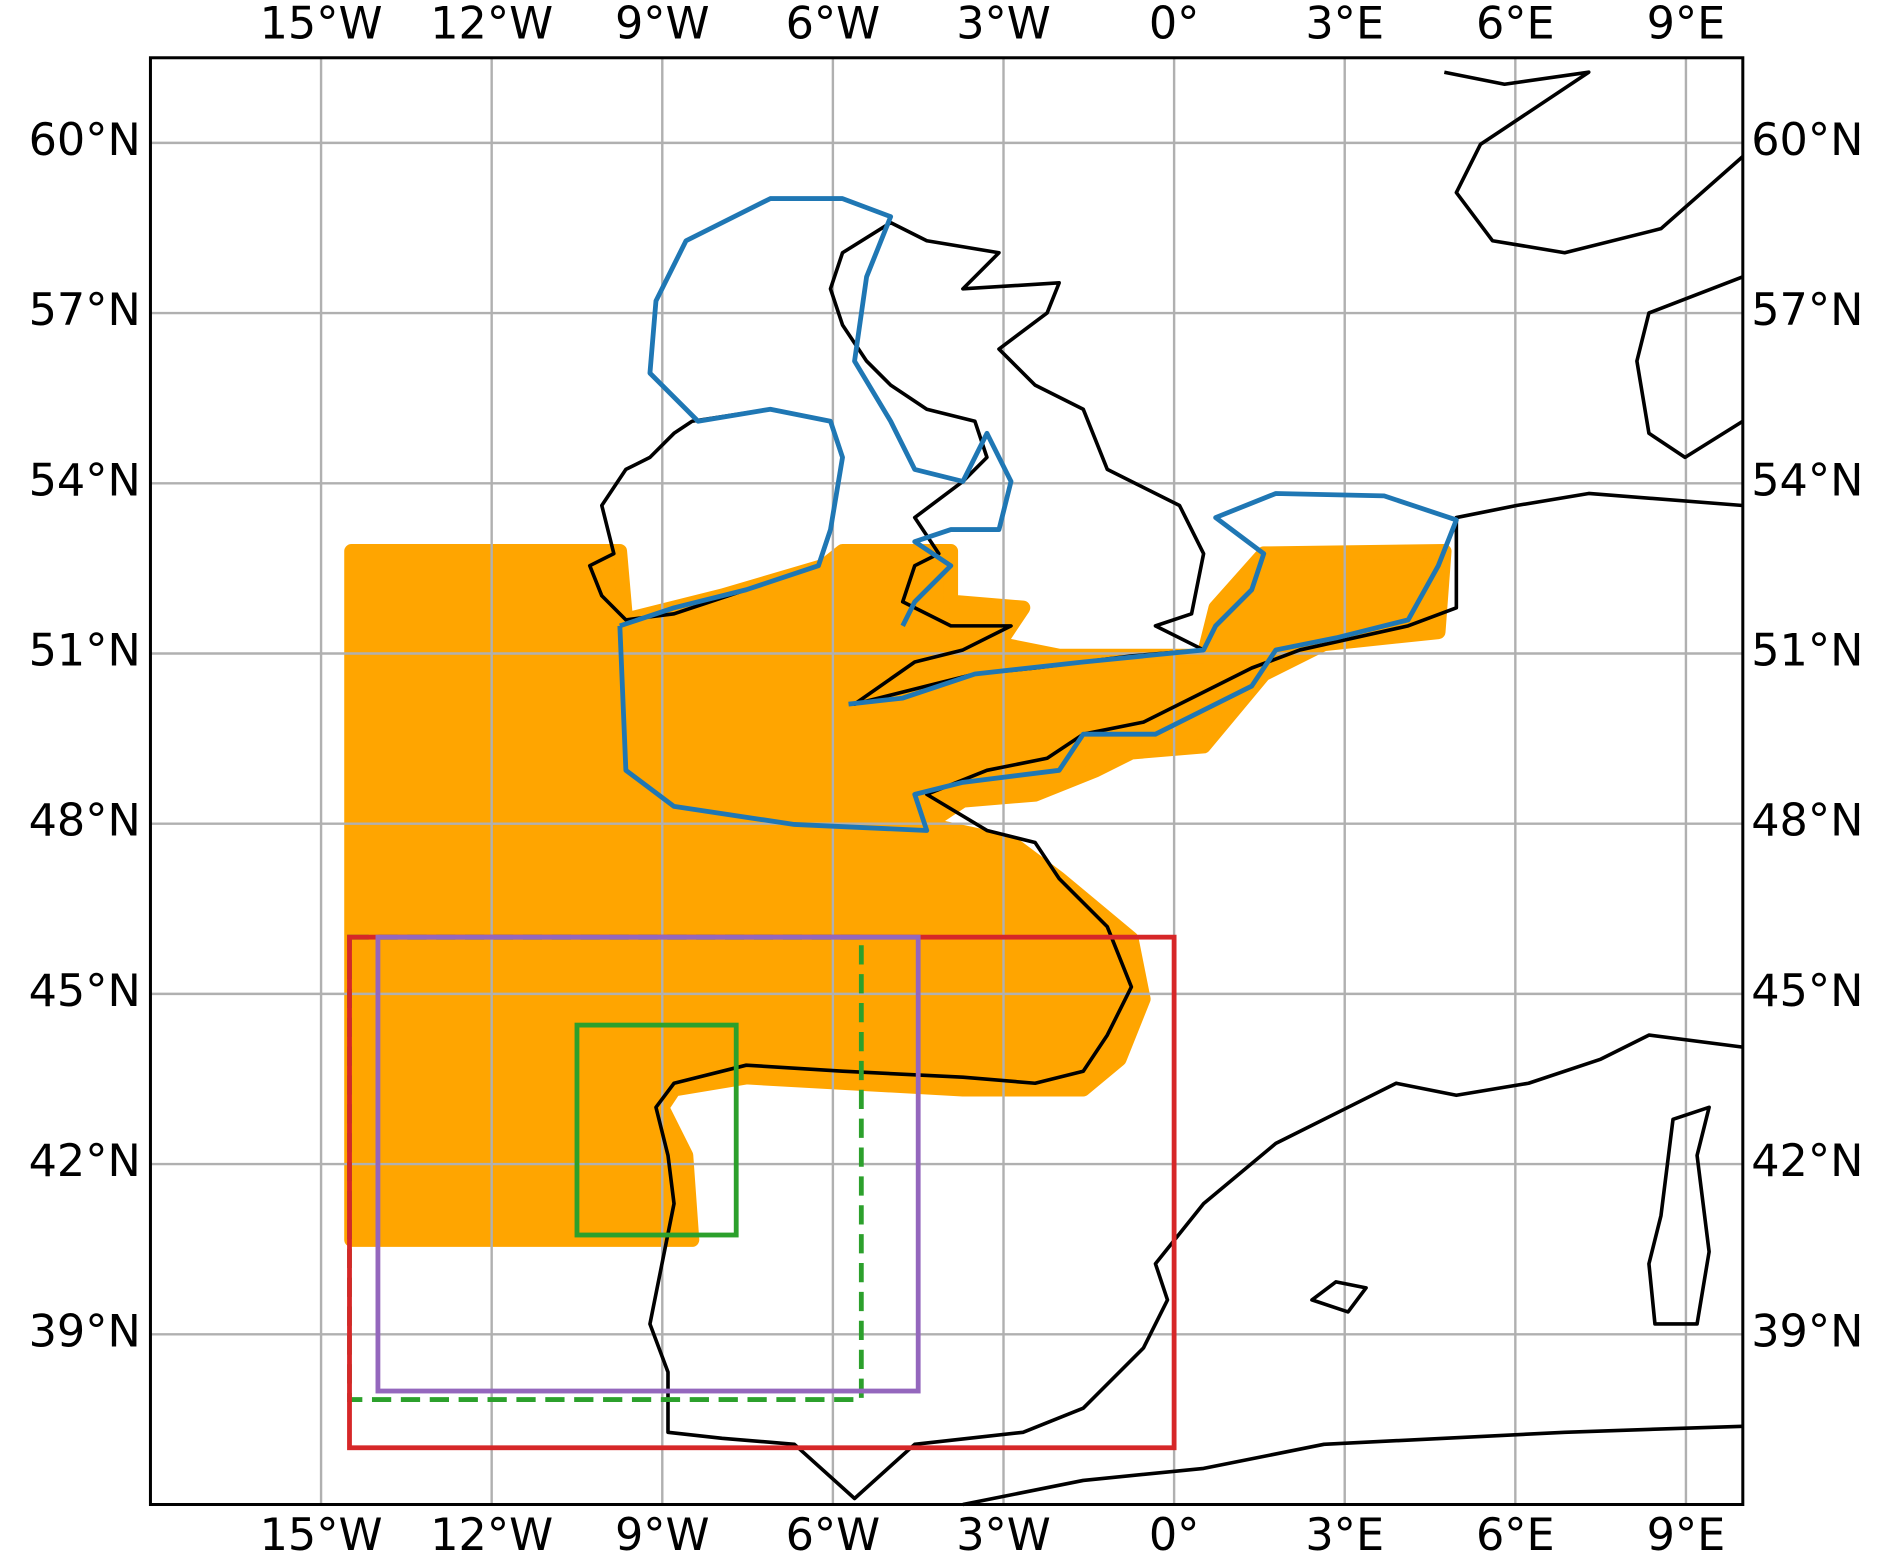 The width and height of the screenshot is (1890, 1566). What do you see at coordinates (1594, 162) in the screenshot?
I see `coast-norway` at bounding box center [1594, 162].